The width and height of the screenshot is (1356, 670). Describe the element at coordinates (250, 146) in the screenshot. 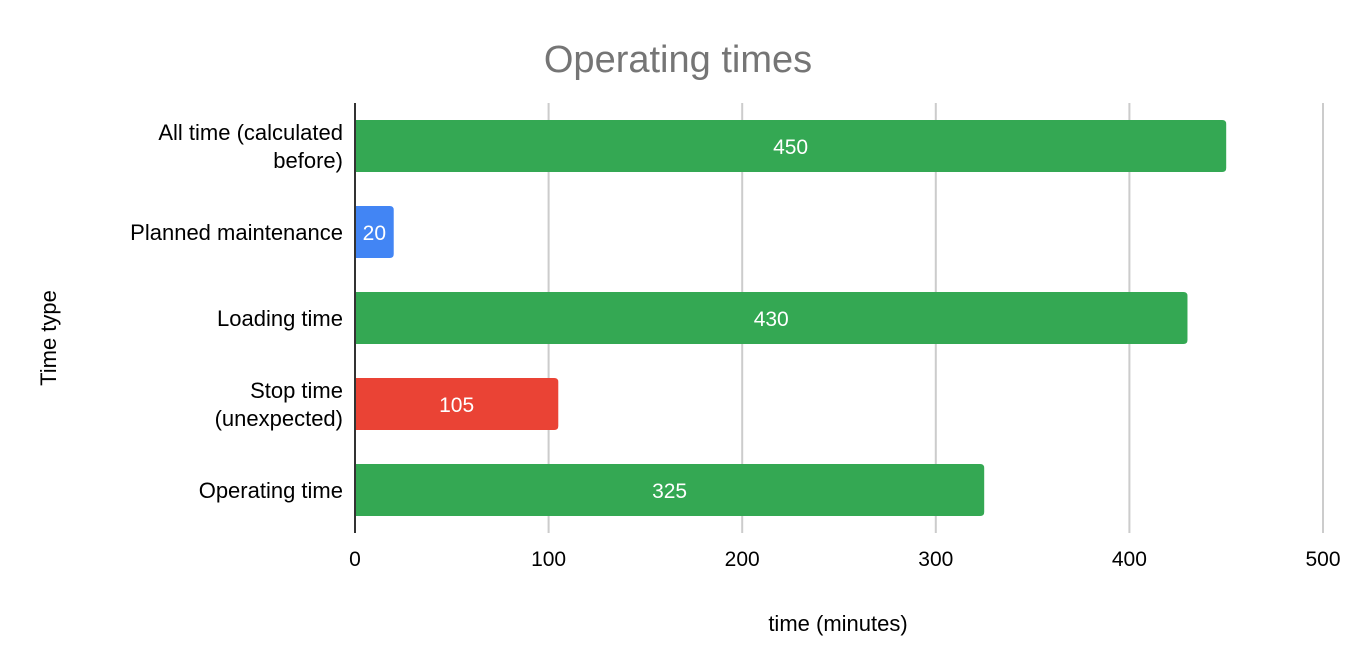

I see `category-label: All time (calculated before)` at that location.